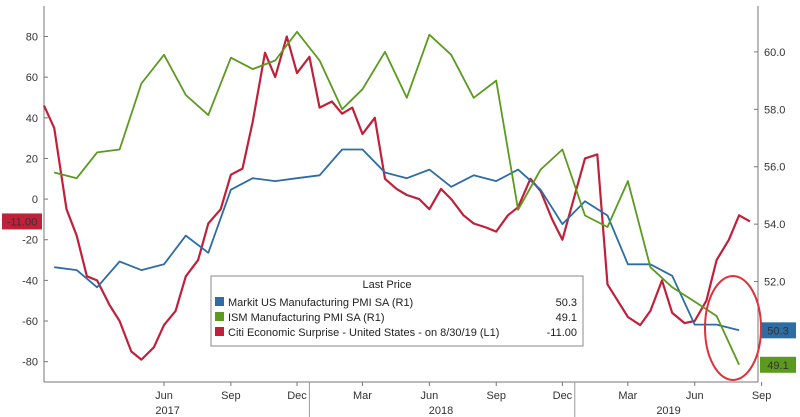 The image size is (800, 417). What do you see at coordinates (30, 363) in the screenshot?
I see `left-tick-label: -80` at bounding box center [30, 363].